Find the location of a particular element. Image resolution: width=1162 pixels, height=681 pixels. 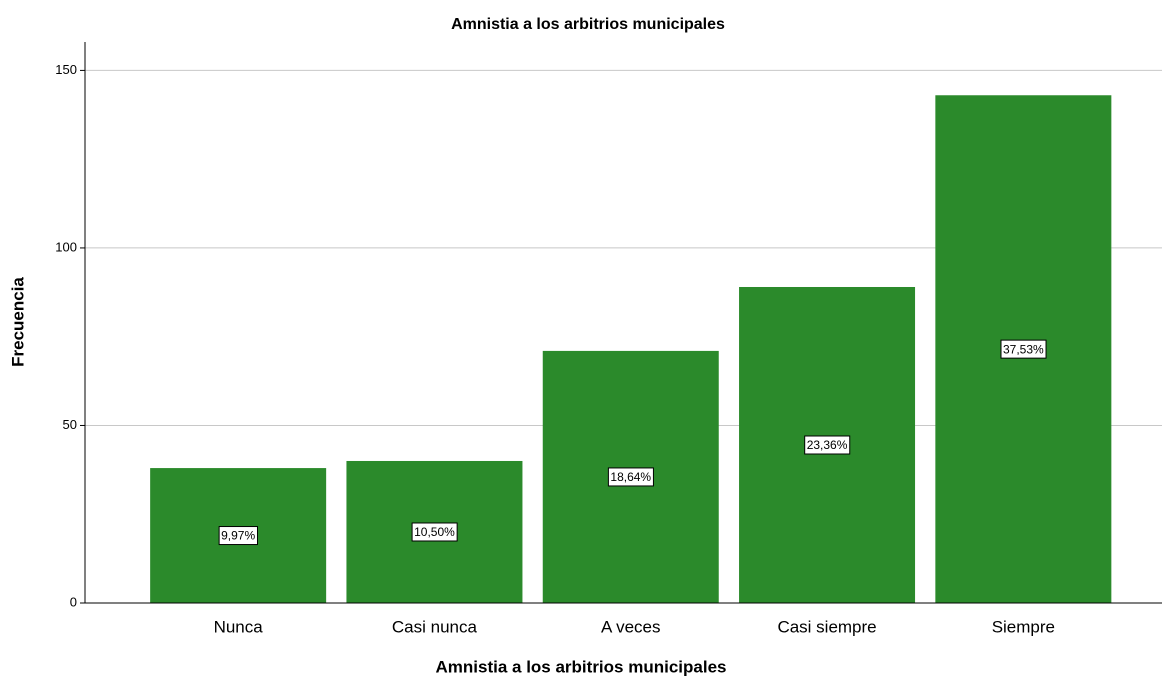

chart-title: Amnistia a los arbitrios municipales is located at coordinates (588, 24).